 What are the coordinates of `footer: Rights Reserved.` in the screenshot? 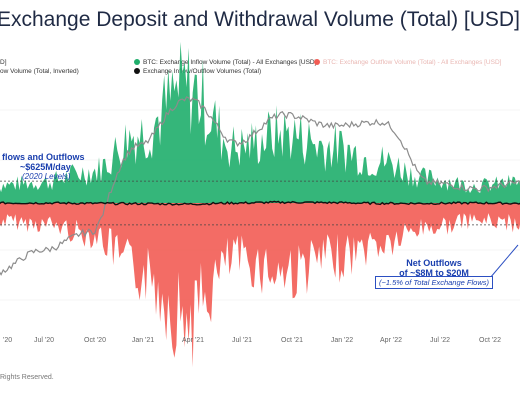 It's located at (27, 377).